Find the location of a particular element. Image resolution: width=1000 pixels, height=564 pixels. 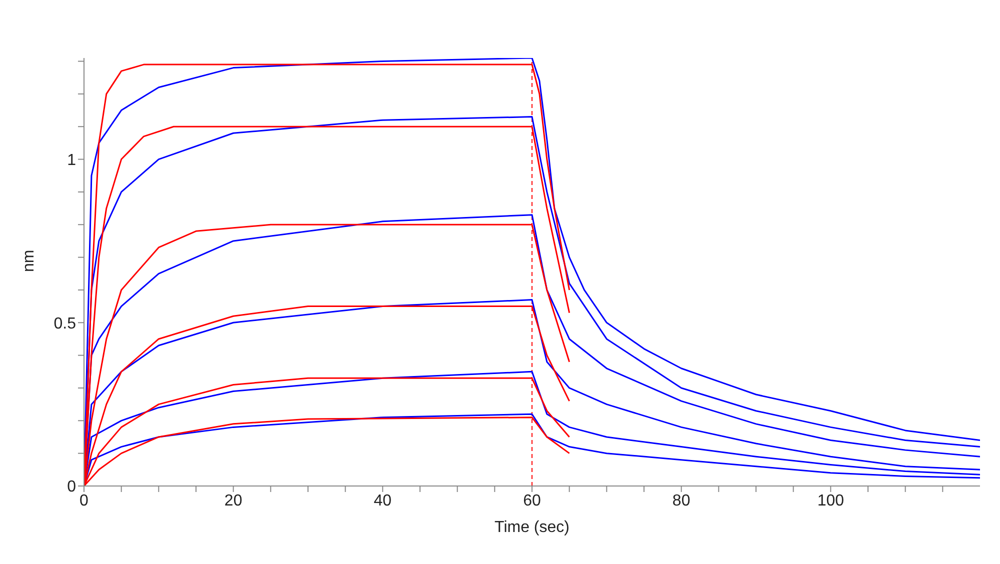

x-tick-label: 100 is located at coordinates (830, 501).